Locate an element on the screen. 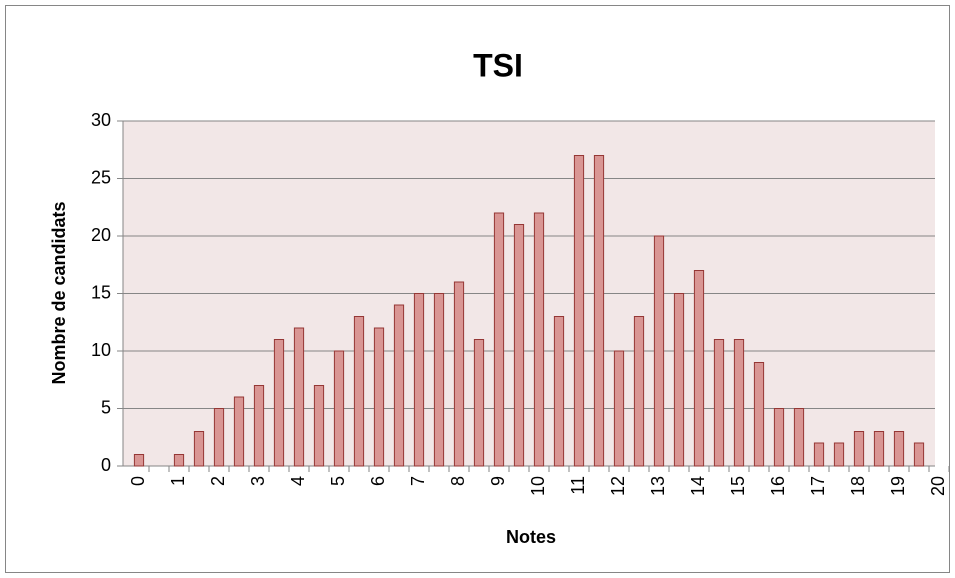 The width and height of the screenshot is (955, 578). x-tick-label: 1 is located at coordinates (178, 481).